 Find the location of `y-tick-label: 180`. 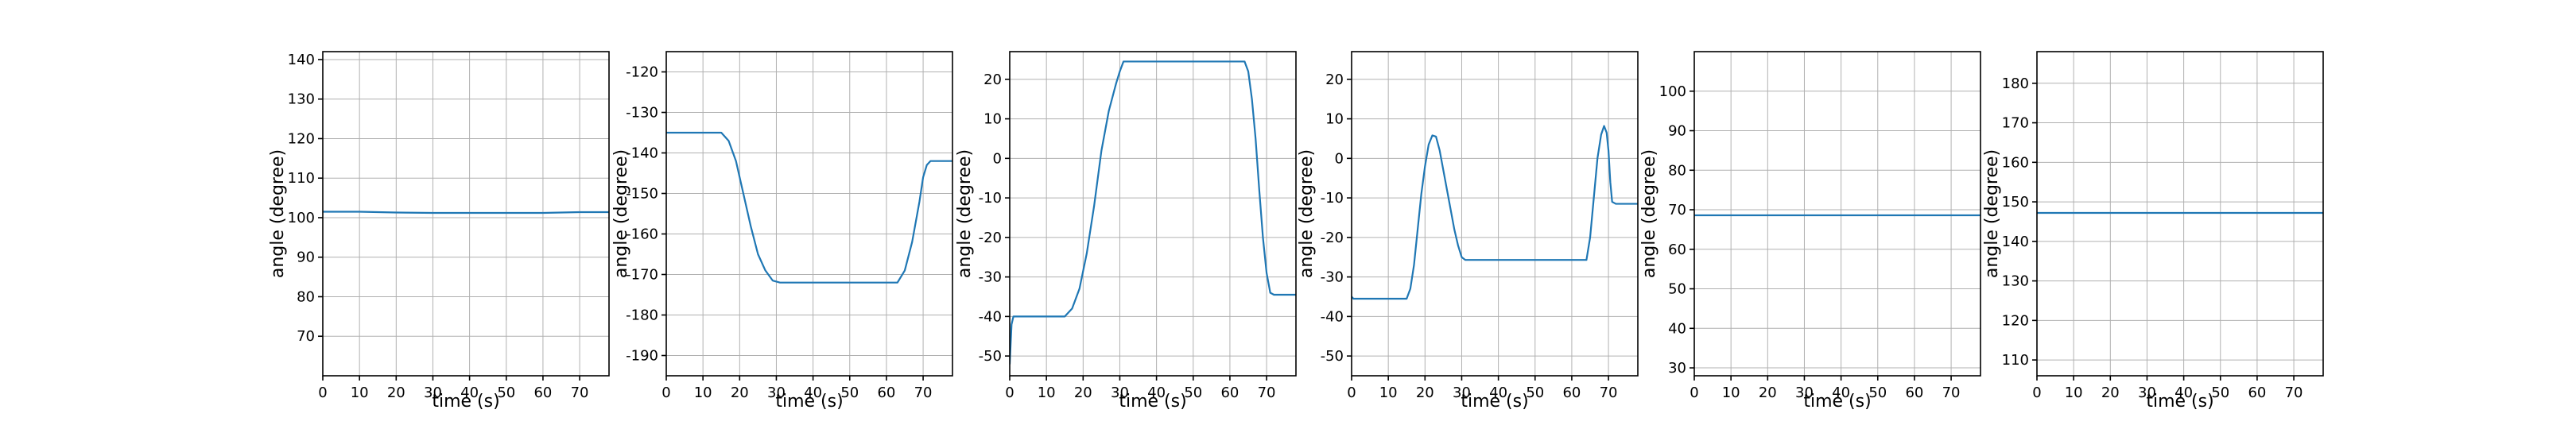

y-tick-label: 180 is located at coordinates (2015, 83).